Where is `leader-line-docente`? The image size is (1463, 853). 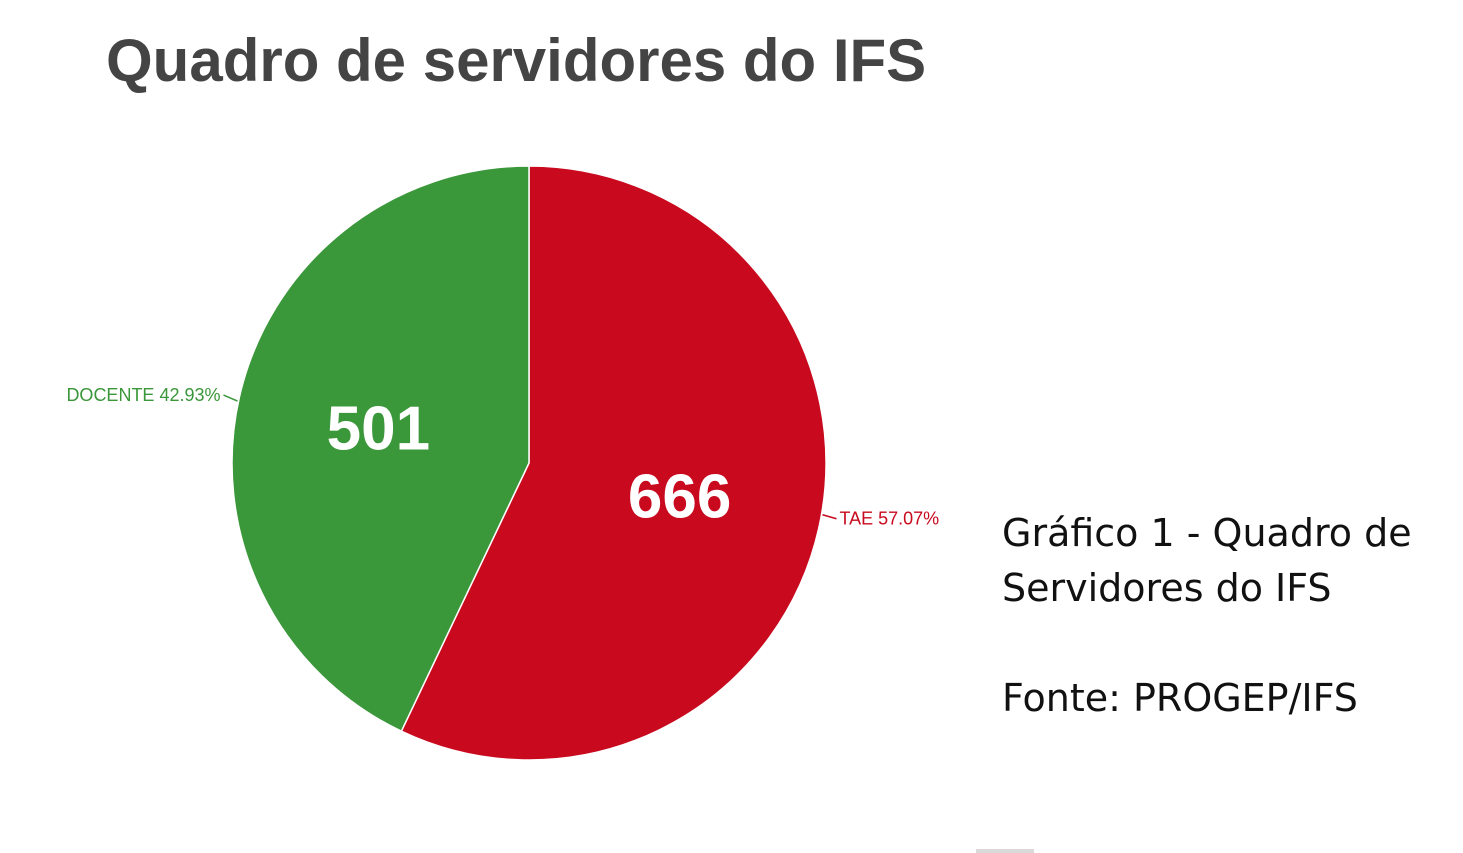
leader-line-docente is located at coordinates (230, 398).